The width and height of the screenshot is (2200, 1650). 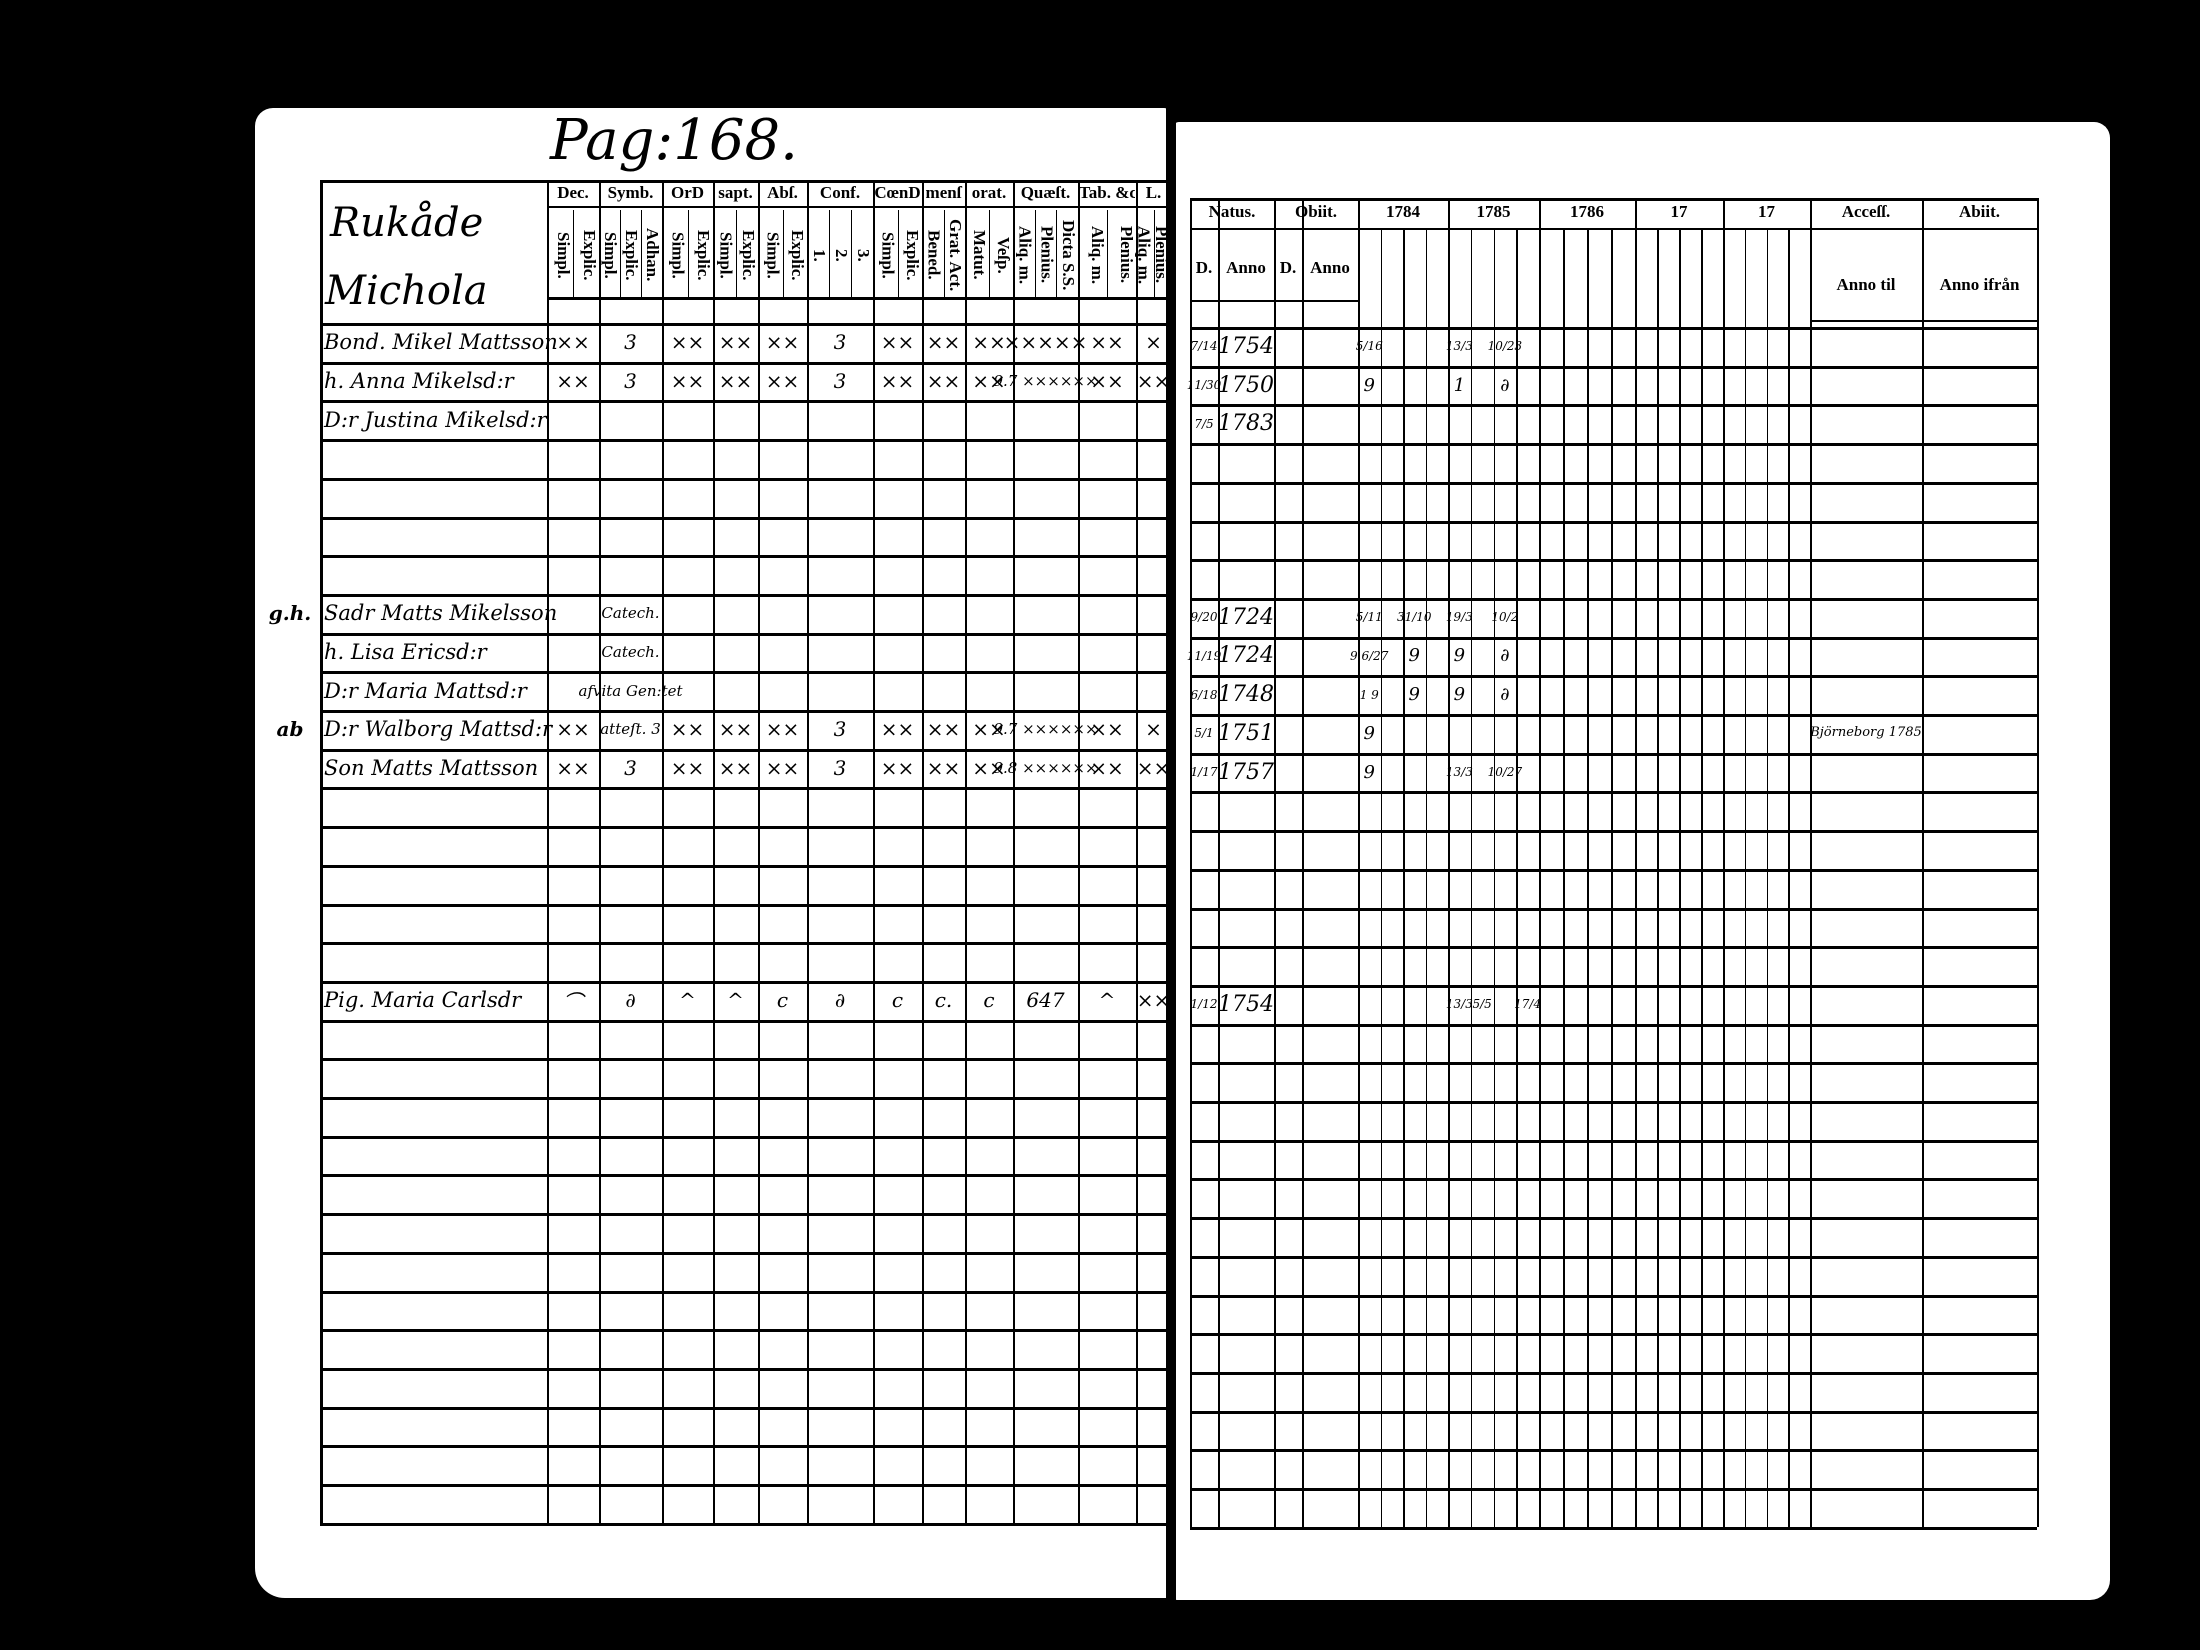 I want to click on exam-mark: 647, so click(x=1045, y=1000).